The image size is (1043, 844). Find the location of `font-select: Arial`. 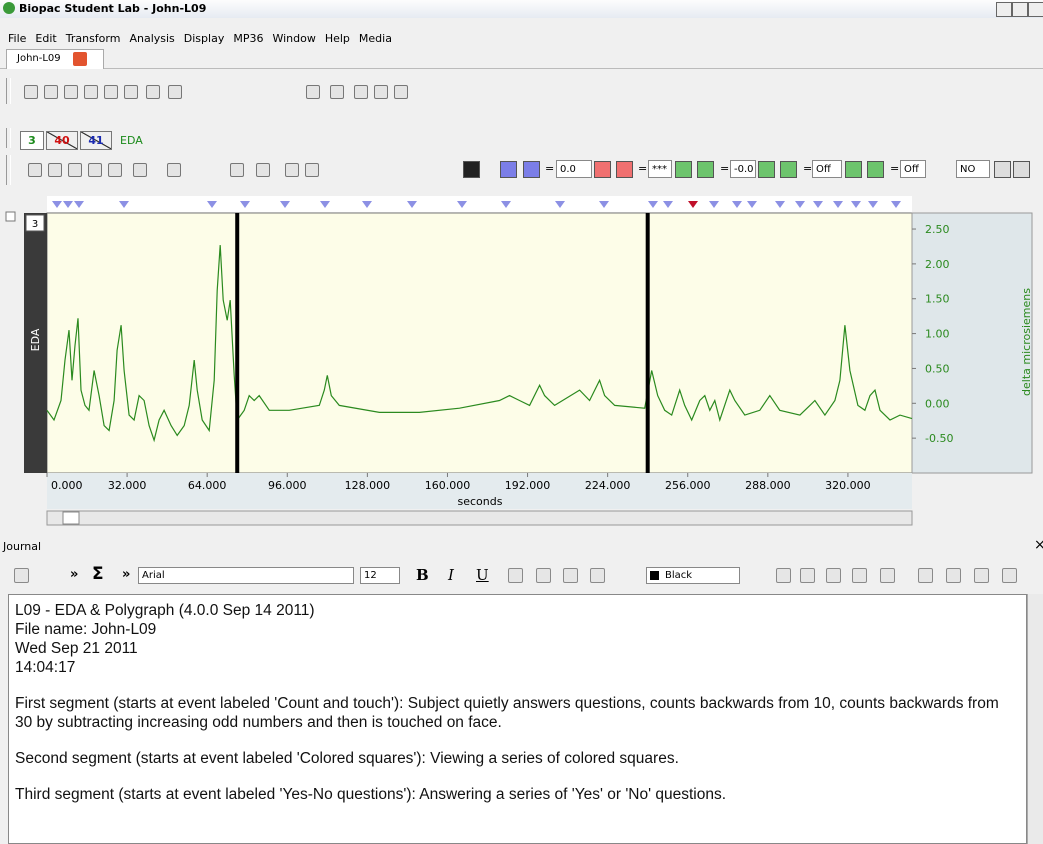

font-select: Arial is located at coordinates (246, 575).